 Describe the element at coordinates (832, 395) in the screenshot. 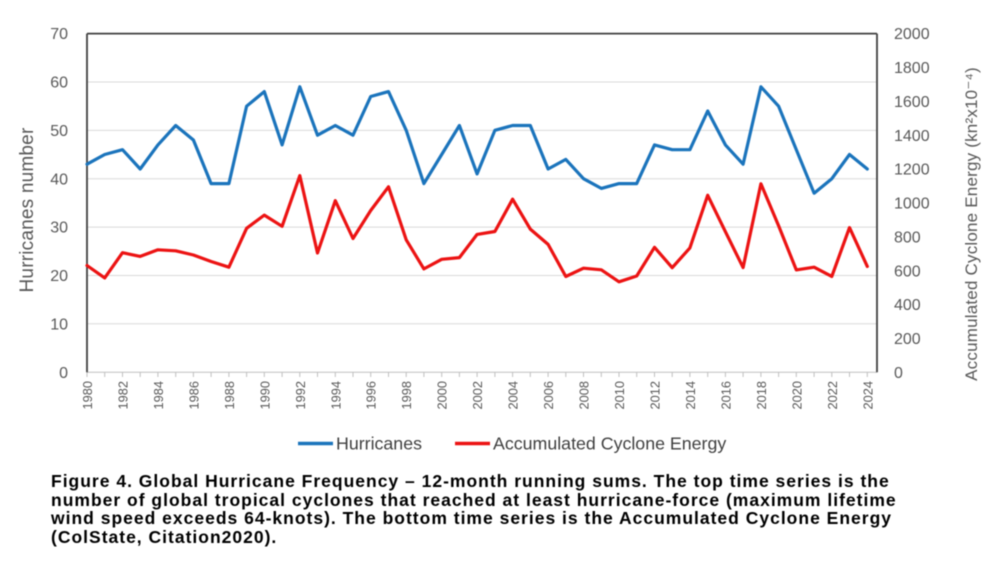

I see `svg-text: 2022` at that location.